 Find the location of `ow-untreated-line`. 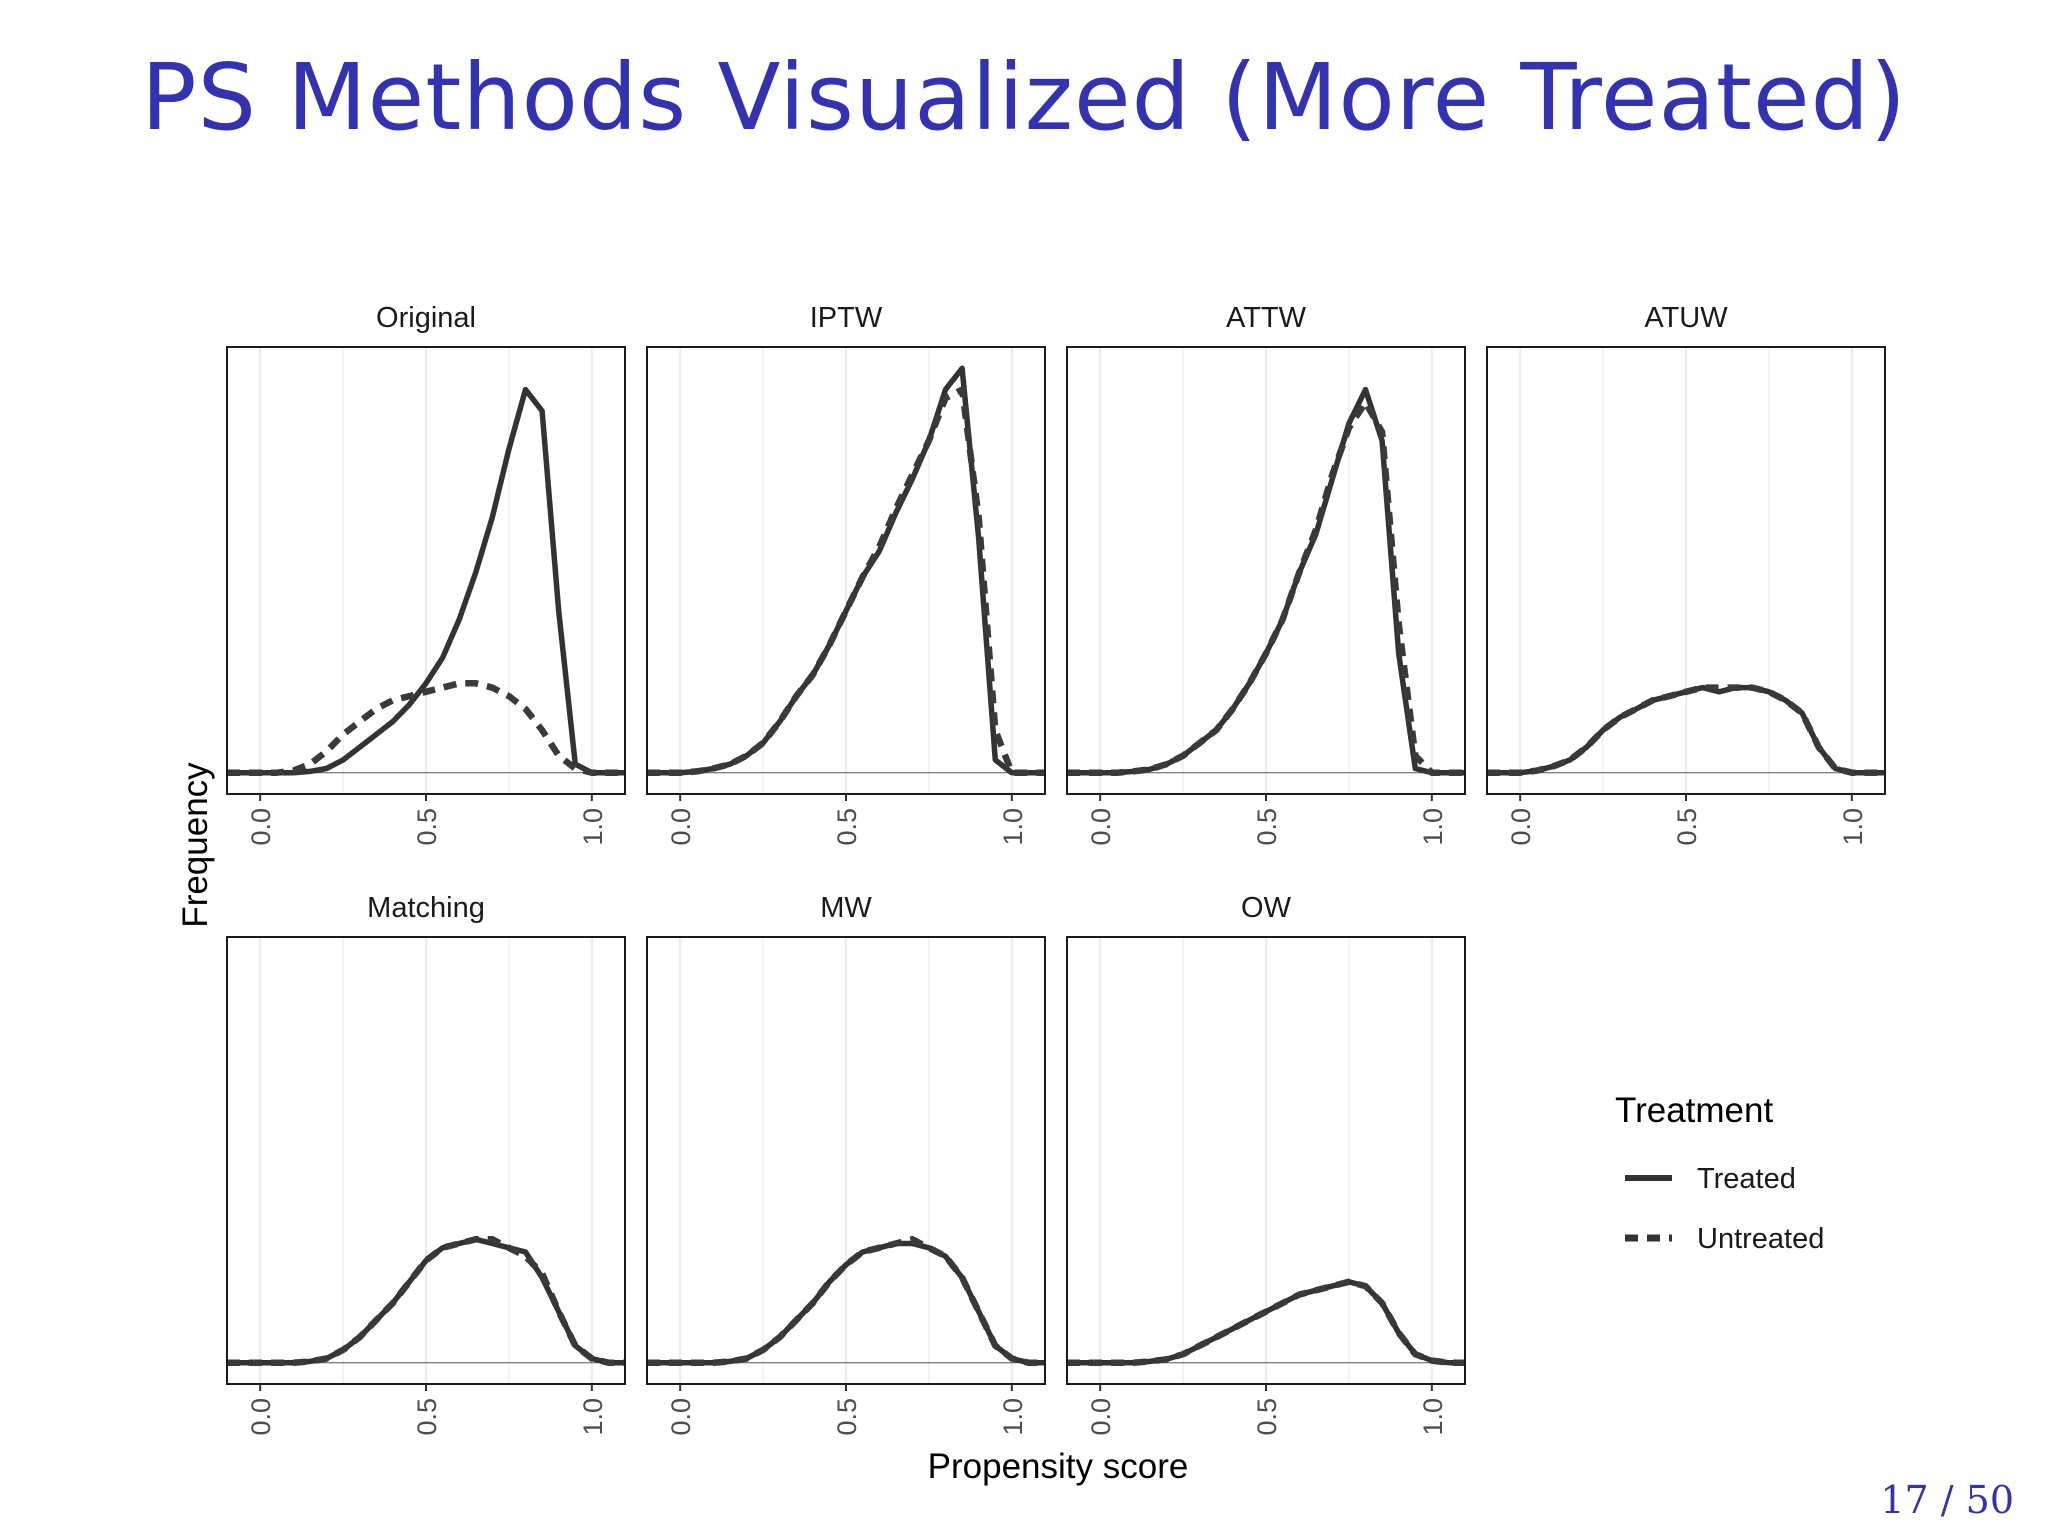

ow-untreated-line is located at coordinates (1266, 1322).